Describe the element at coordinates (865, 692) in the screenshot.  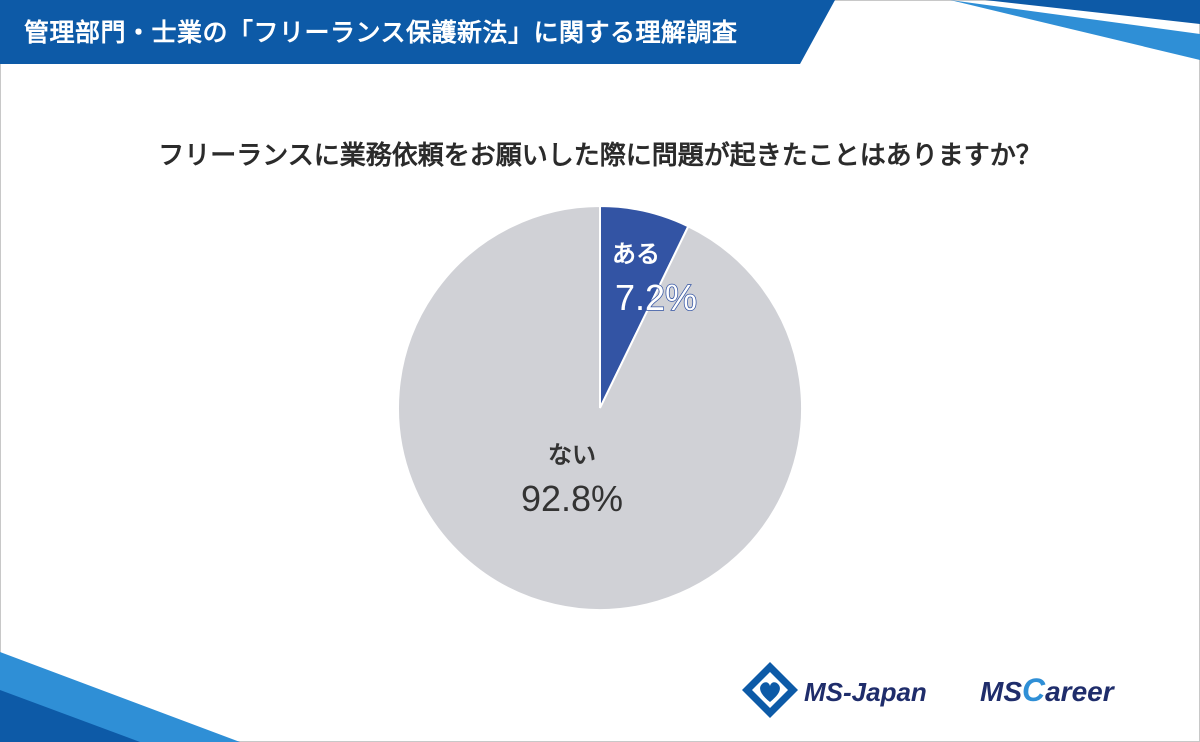
I see `ms-japan-logo: MS-Japan` at that location.